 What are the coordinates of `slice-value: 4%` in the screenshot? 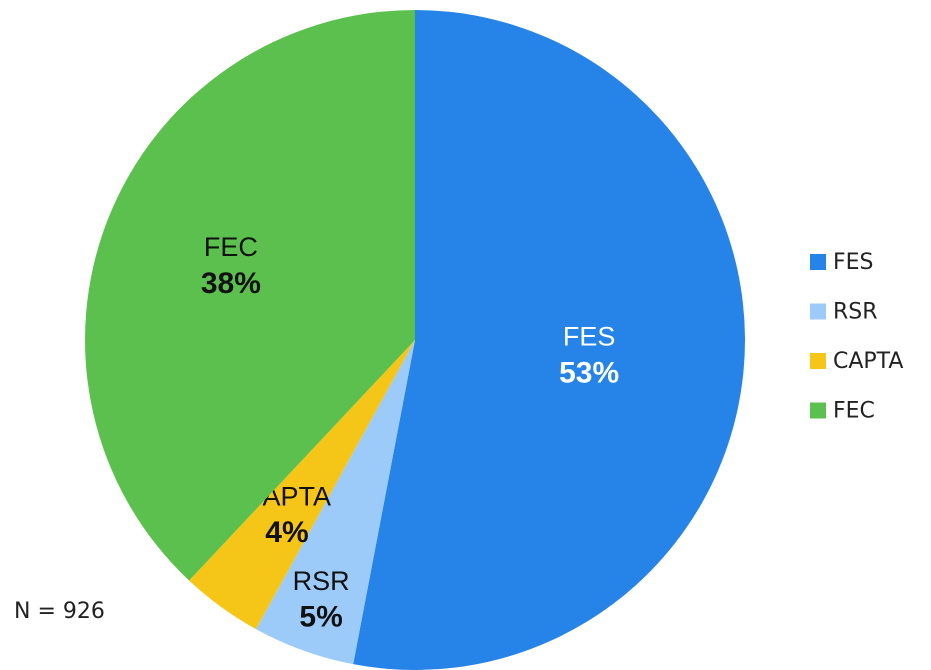 It's located at (286, 532).